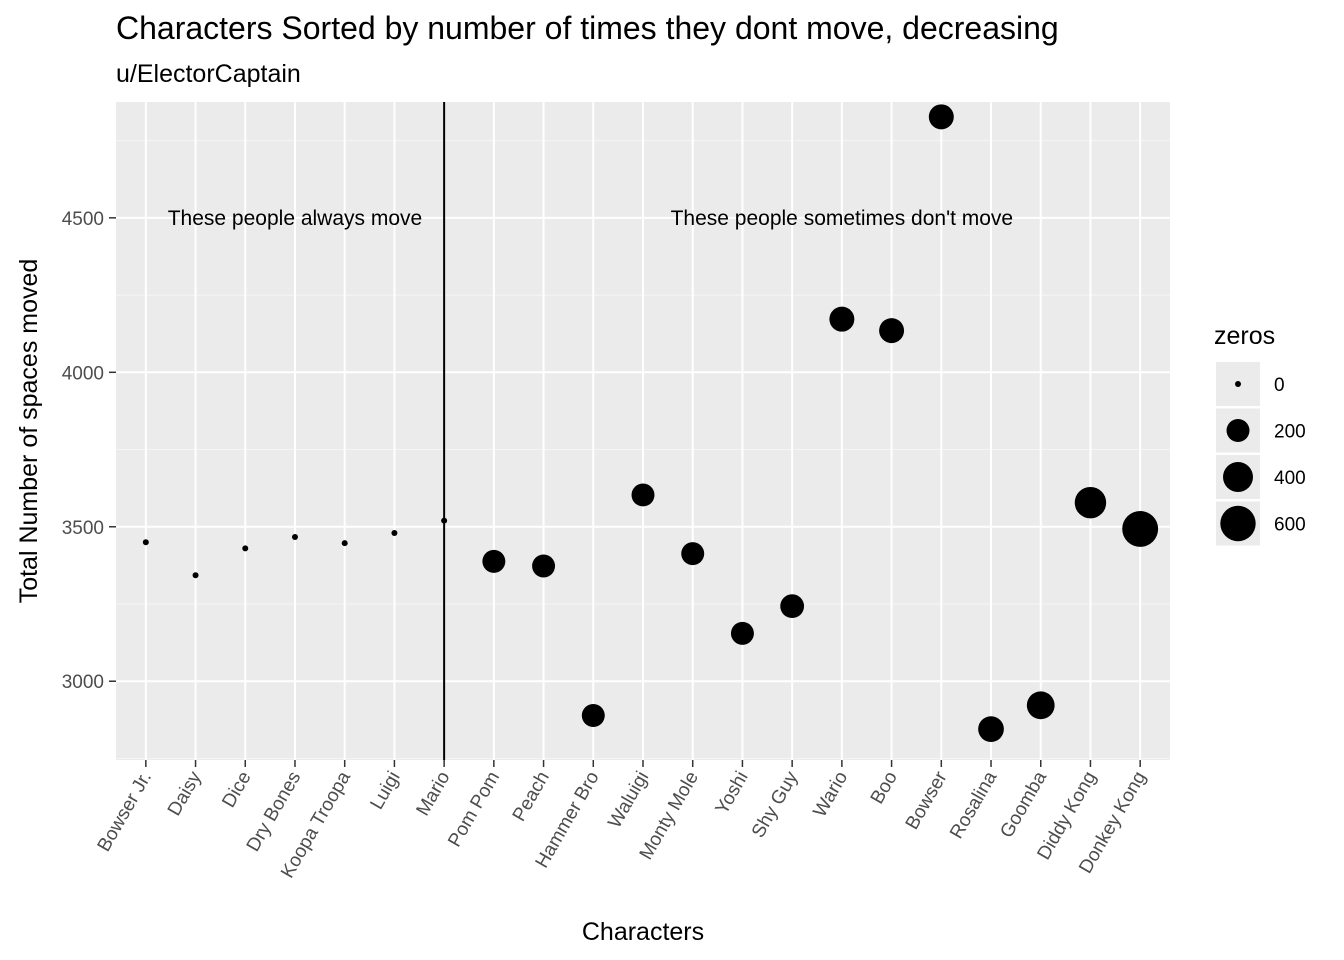 The width and height of the screenshot is (1344, 960). What do you see at coordinates (1290, 525) in the screenshot?
I see `legend-label: 600` at bounding box center [1290, 525].